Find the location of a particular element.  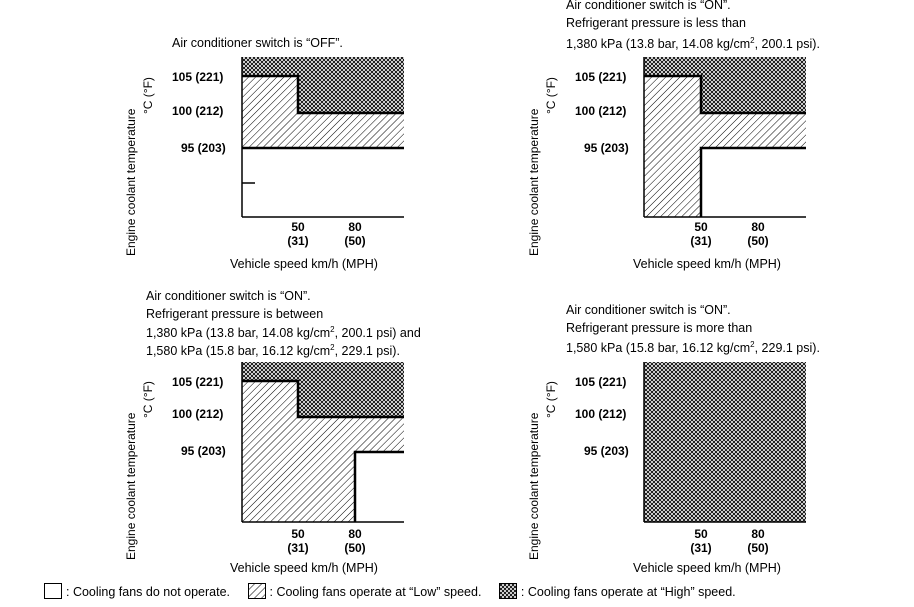

panel-title: Air conditioner switch is “OFF”. is located at coordinates (257, 43).